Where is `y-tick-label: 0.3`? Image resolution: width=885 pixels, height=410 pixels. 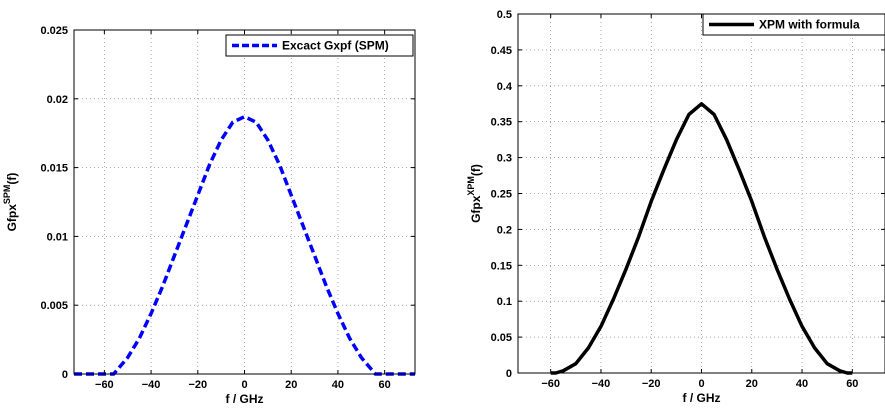
y-tick-label: 0.3 is located at coordinates (504, 159).